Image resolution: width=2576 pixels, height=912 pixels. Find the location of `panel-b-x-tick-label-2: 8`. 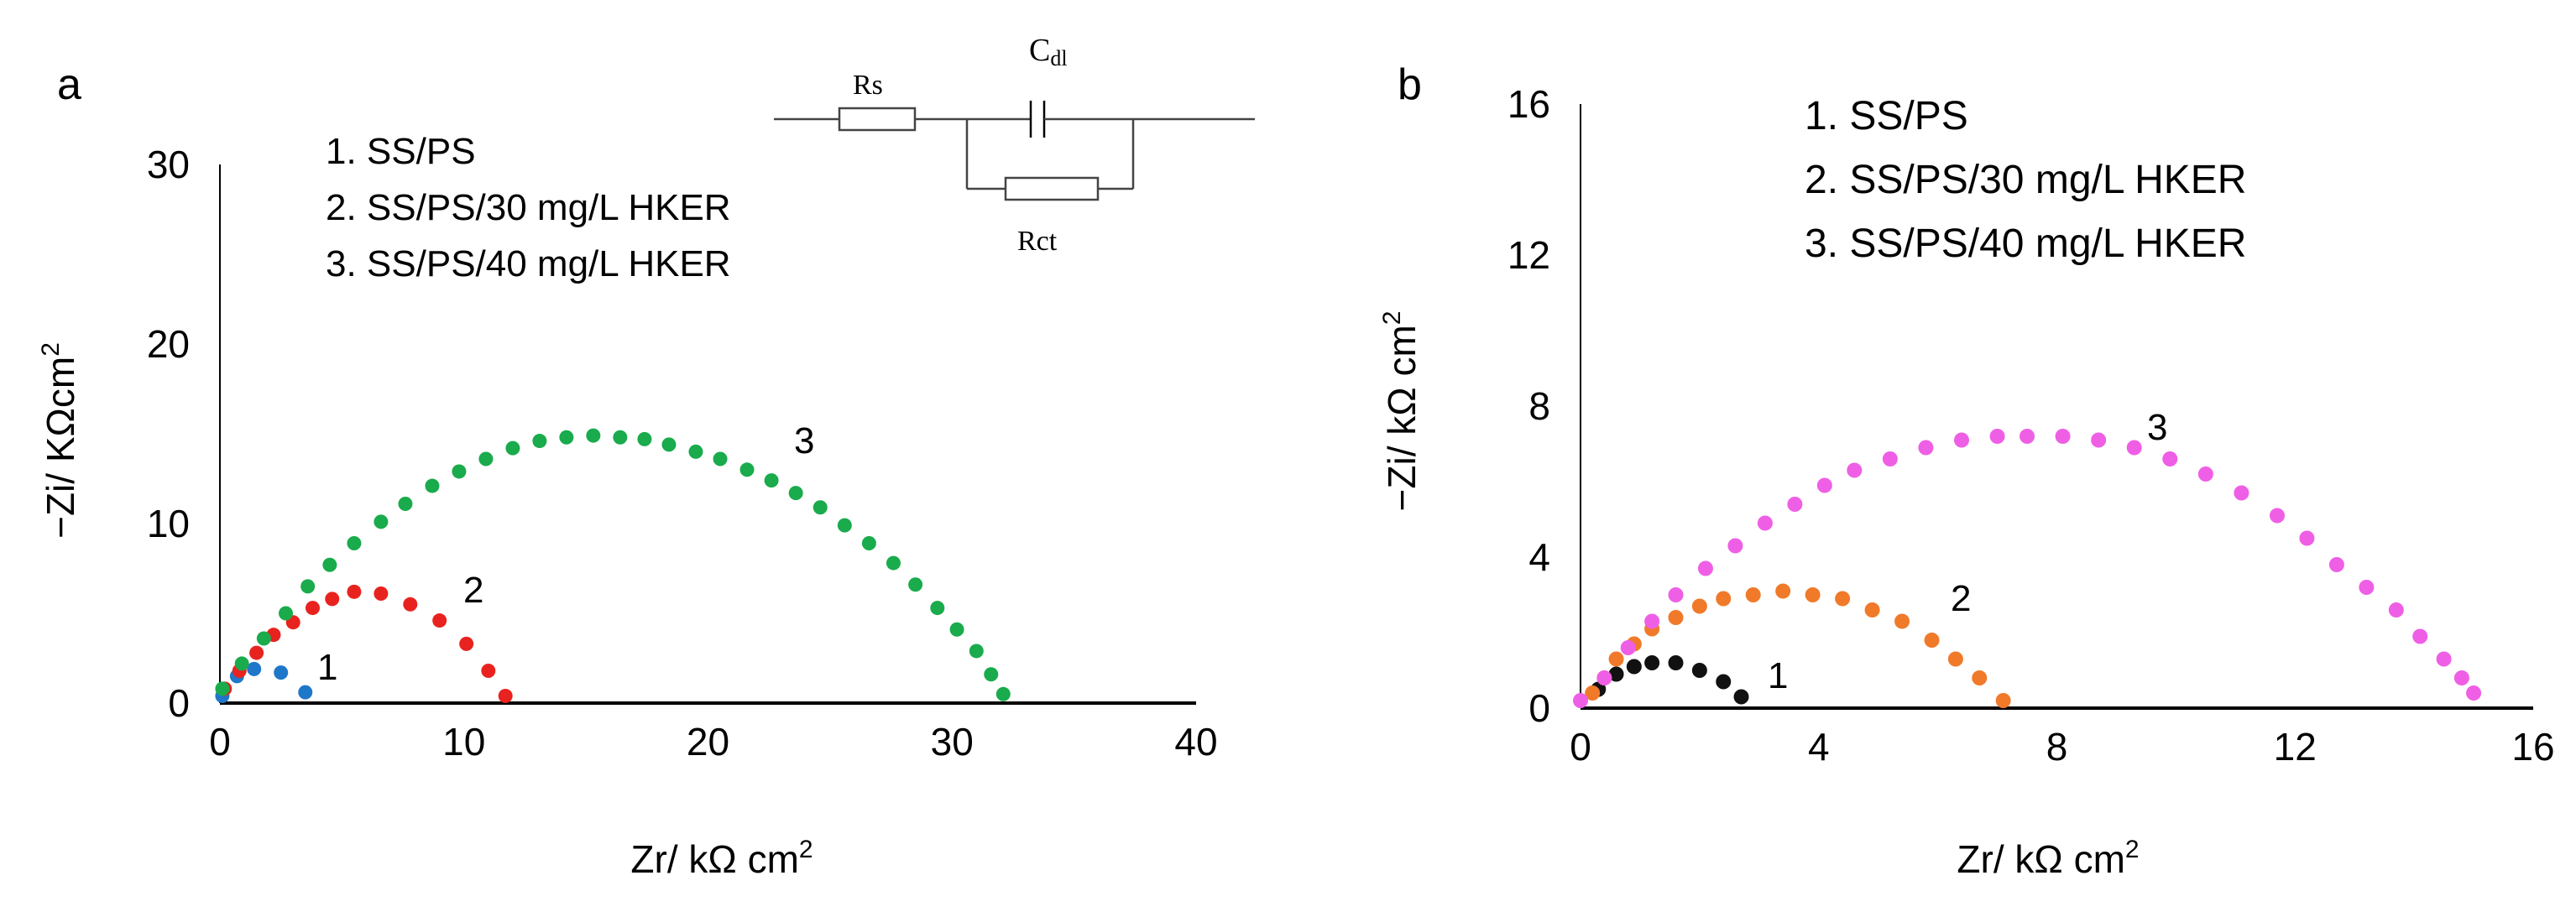

panel-b-x-tick-label-2: 8 is located at coordinates (2057, 747).